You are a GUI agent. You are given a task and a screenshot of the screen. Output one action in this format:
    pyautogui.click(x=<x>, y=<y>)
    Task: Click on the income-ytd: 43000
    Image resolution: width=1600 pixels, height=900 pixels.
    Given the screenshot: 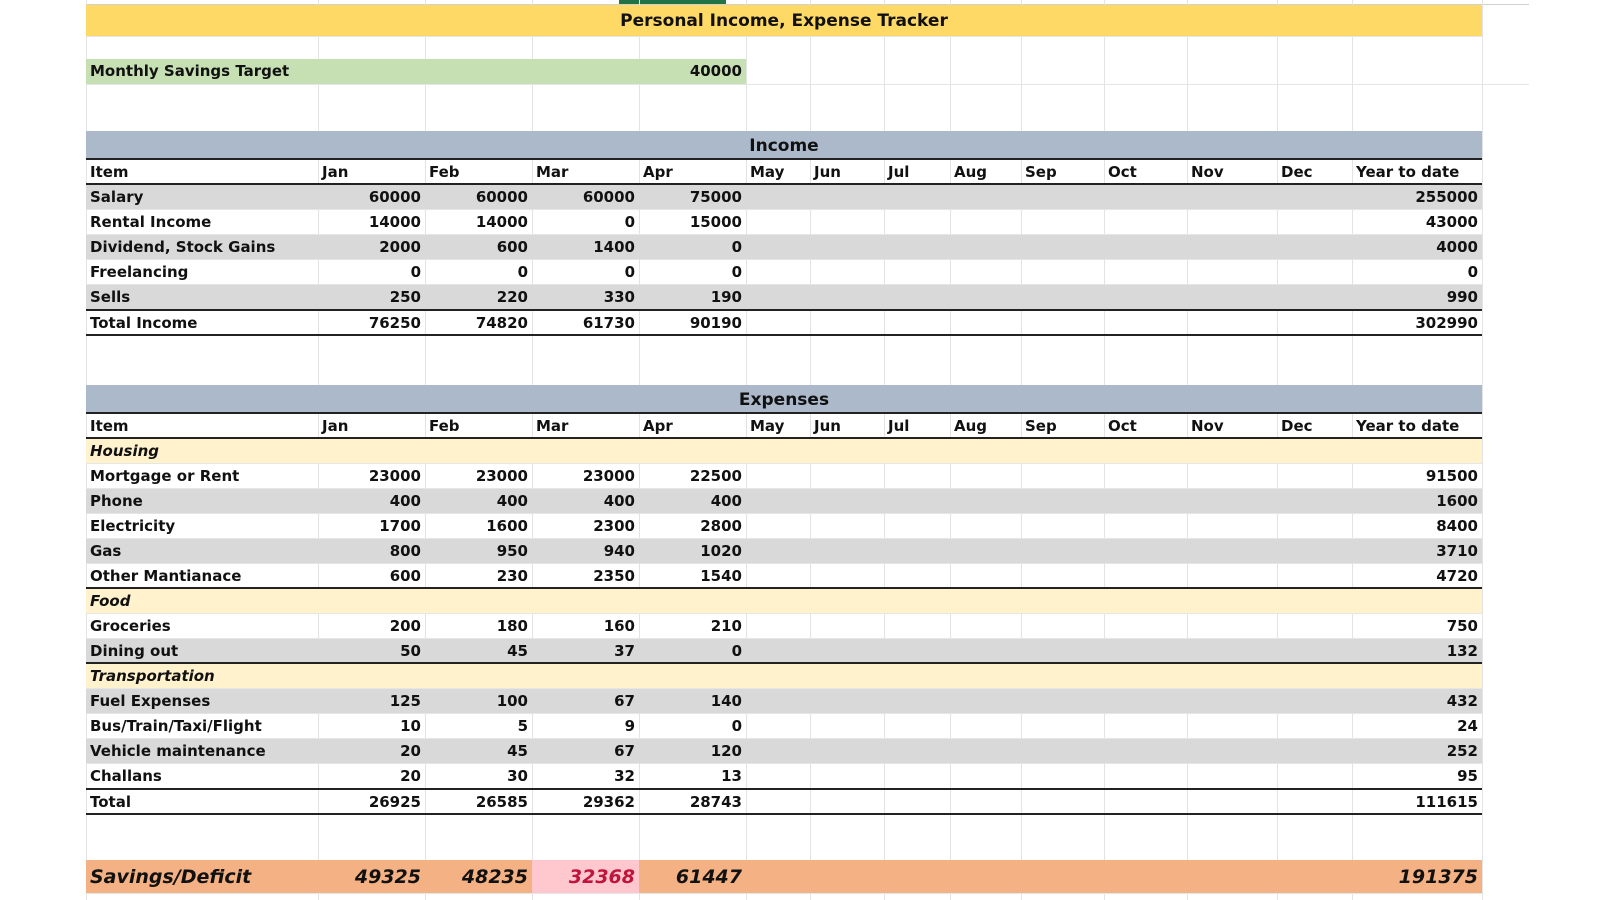 What is the action you would take?
    pyautogui.click(x=1451, y=222)
    